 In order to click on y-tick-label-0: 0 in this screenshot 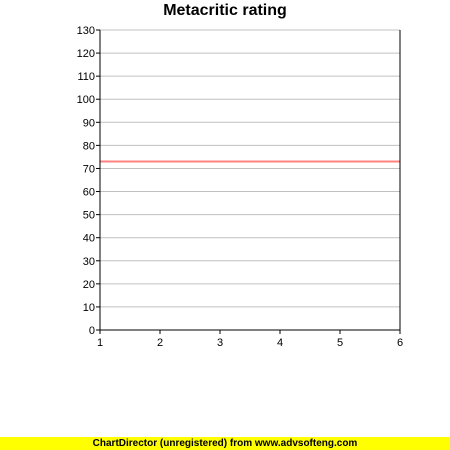, I will do `click(92, 331)`.